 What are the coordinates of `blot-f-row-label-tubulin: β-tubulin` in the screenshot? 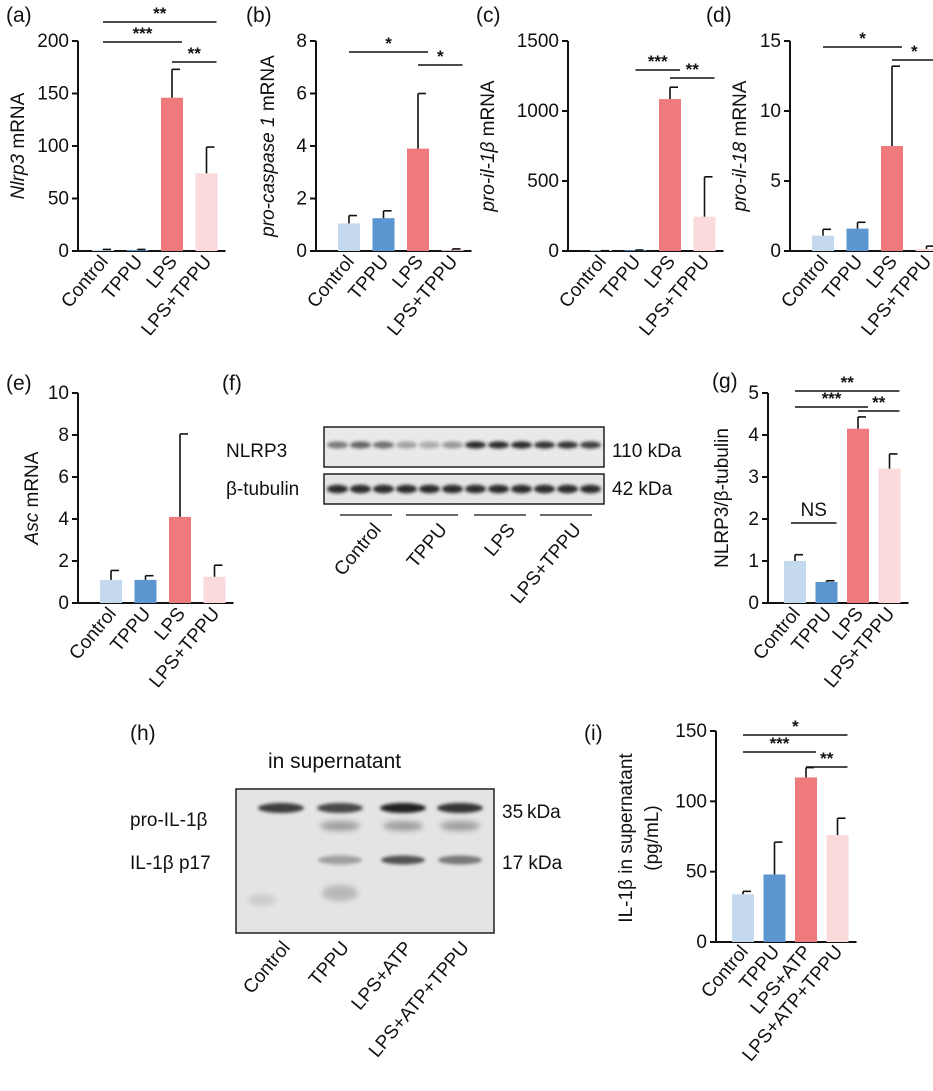 It's located at (262, 489).